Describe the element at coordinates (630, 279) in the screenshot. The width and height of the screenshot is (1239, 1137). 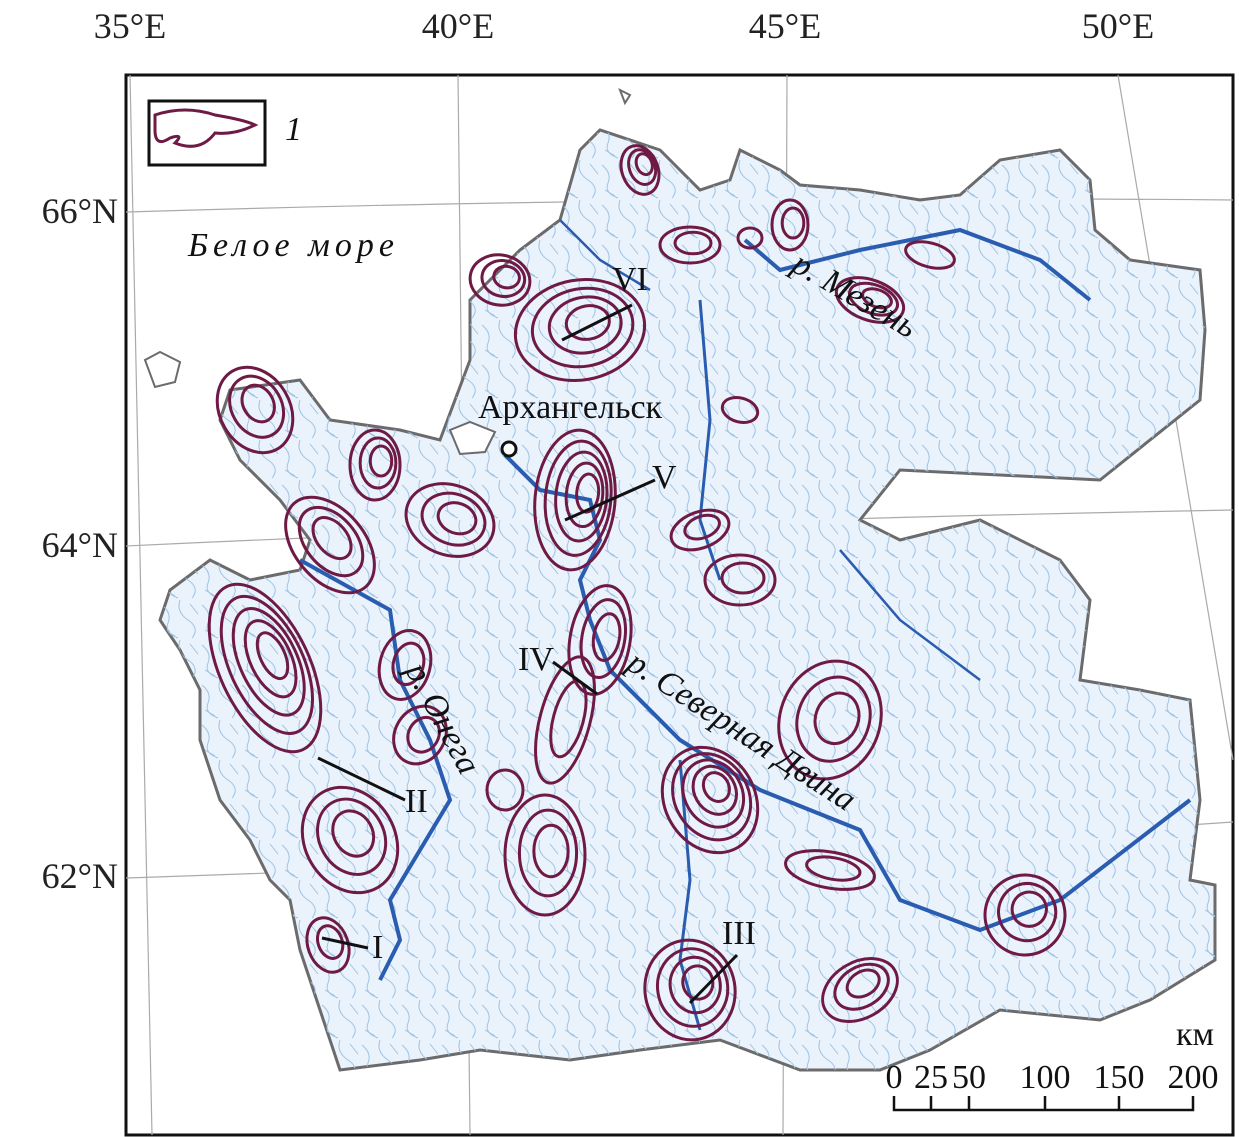
I see `profile-label-VI: VI` at that location.